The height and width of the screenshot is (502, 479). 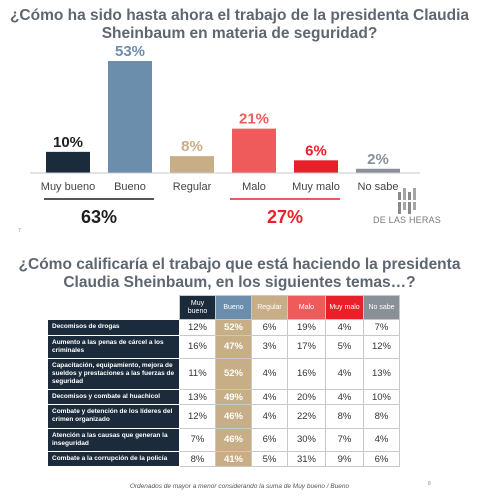 I want to click on table-cell: 3%, so click(x=269, y=346).